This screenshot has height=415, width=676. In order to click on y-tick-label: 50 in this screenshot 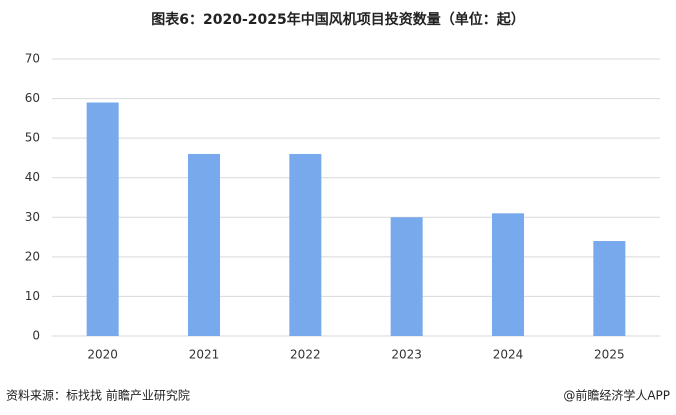, I will do `click(32, 138)`.